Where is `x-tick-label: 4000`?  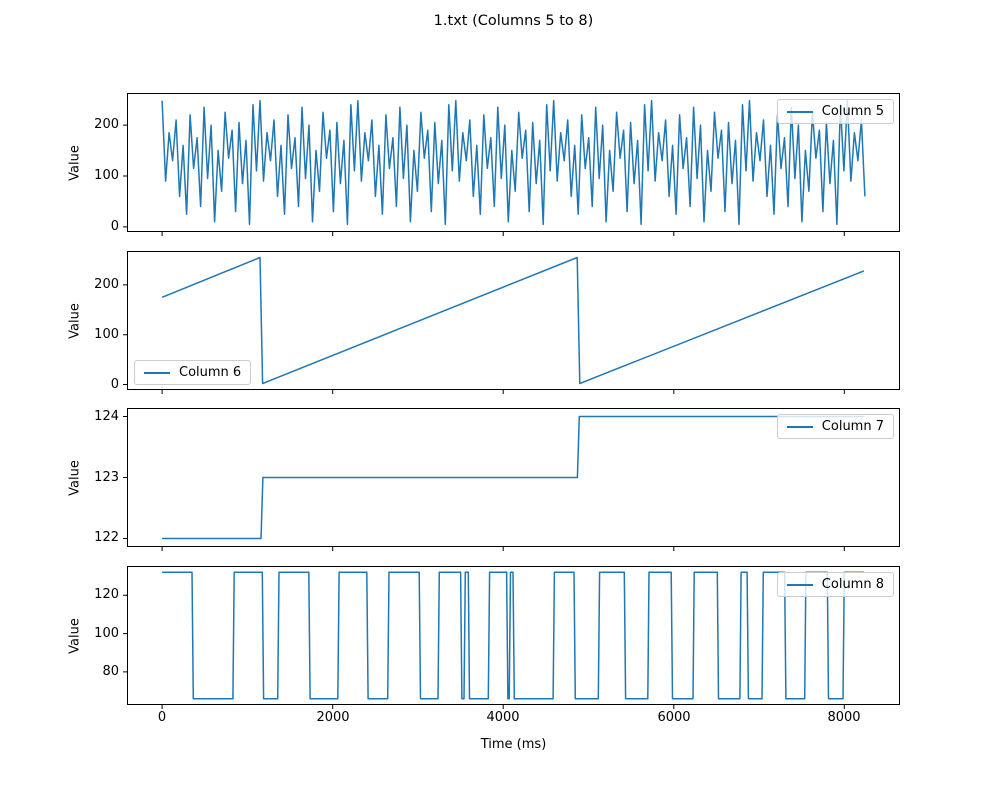 x-tick-label: 4000 is located at coordinates (503, 717).